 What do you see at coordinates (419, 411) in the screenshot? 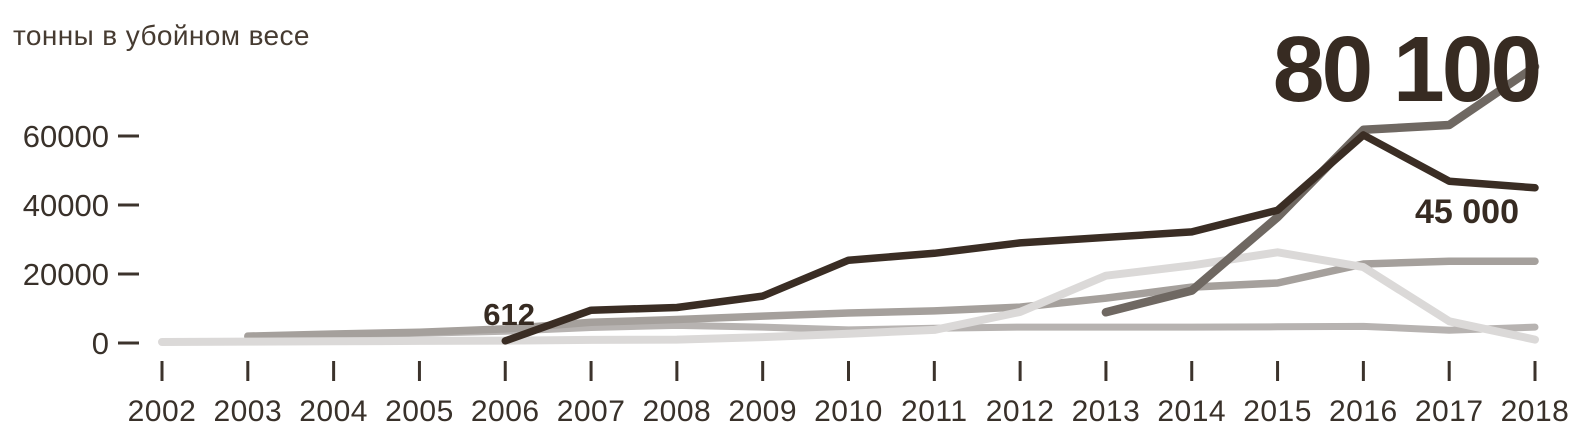
I see `x-tick-label: 2005` at bounding box center [419, 411].